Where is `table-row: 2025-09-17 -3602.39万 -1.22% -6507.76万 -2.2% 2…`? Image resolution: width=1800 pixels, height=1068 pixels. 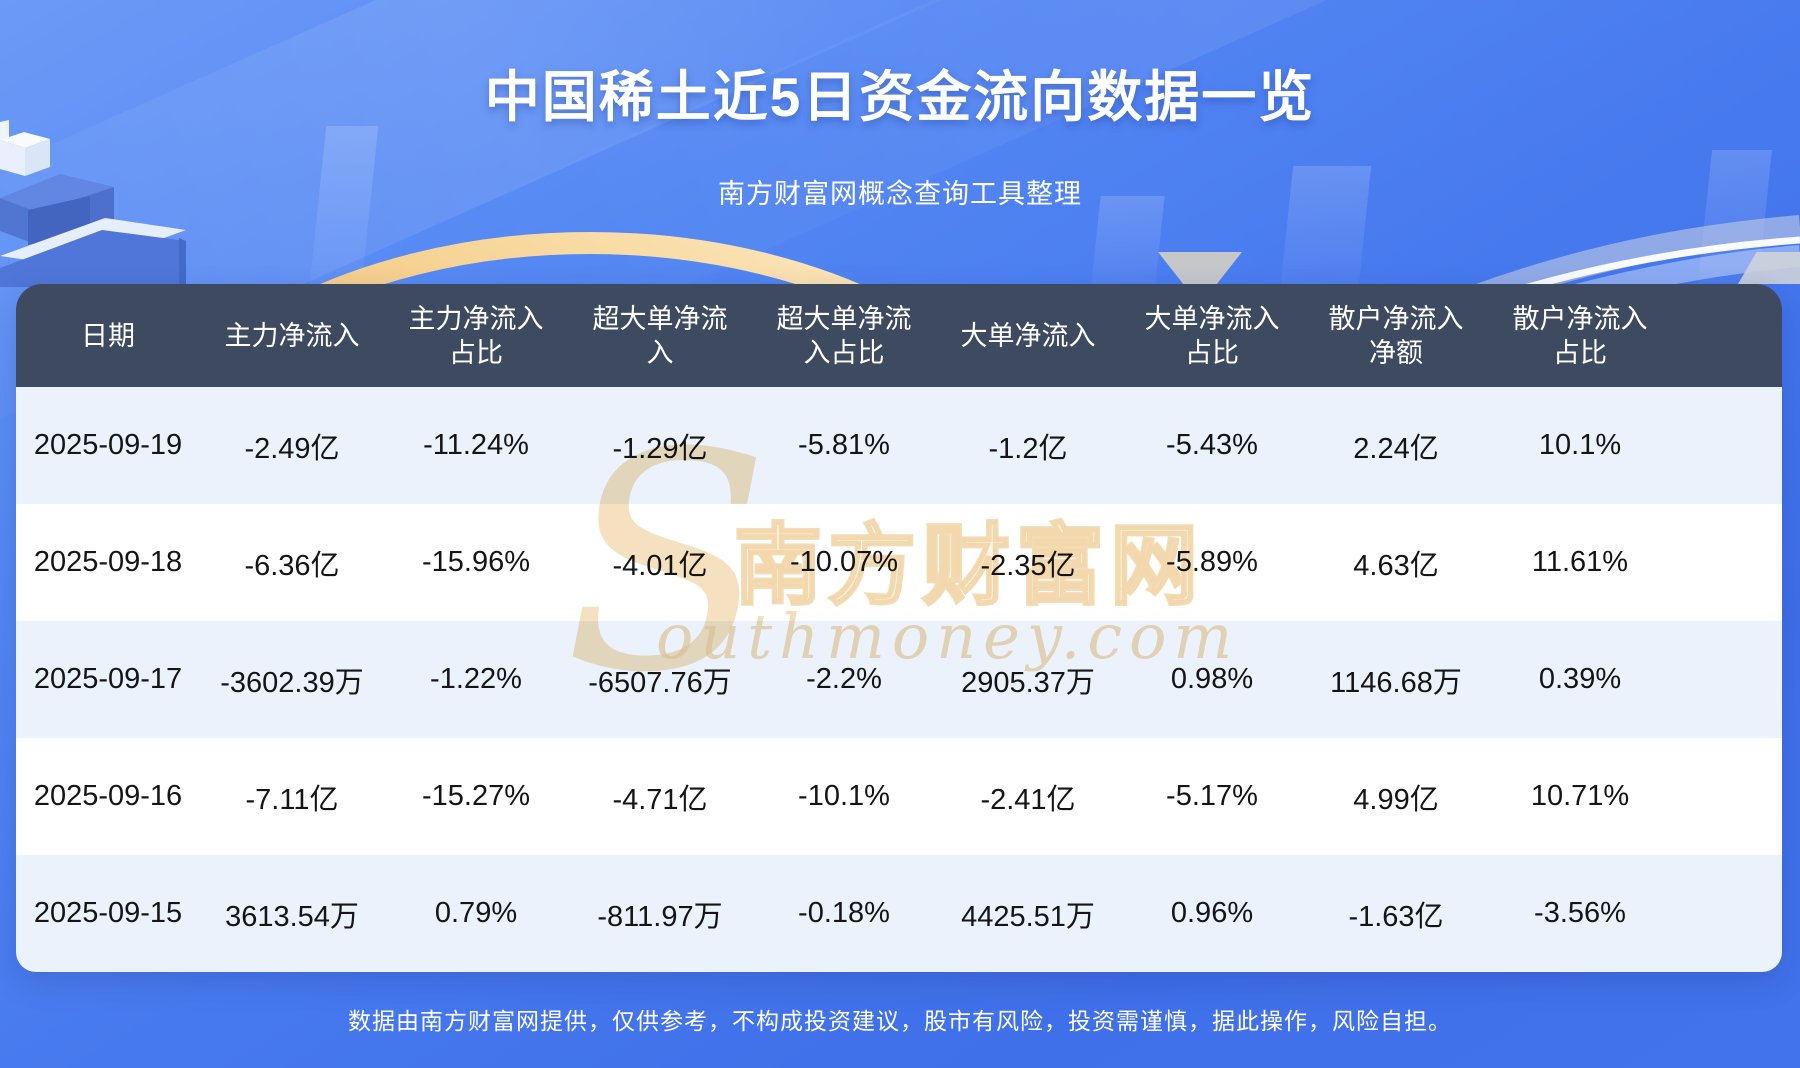
table-row: 2025-09-17 -3602.39万 -1.22% -6507.76万 -2.2% 2… is located at coordinates (899, 679).